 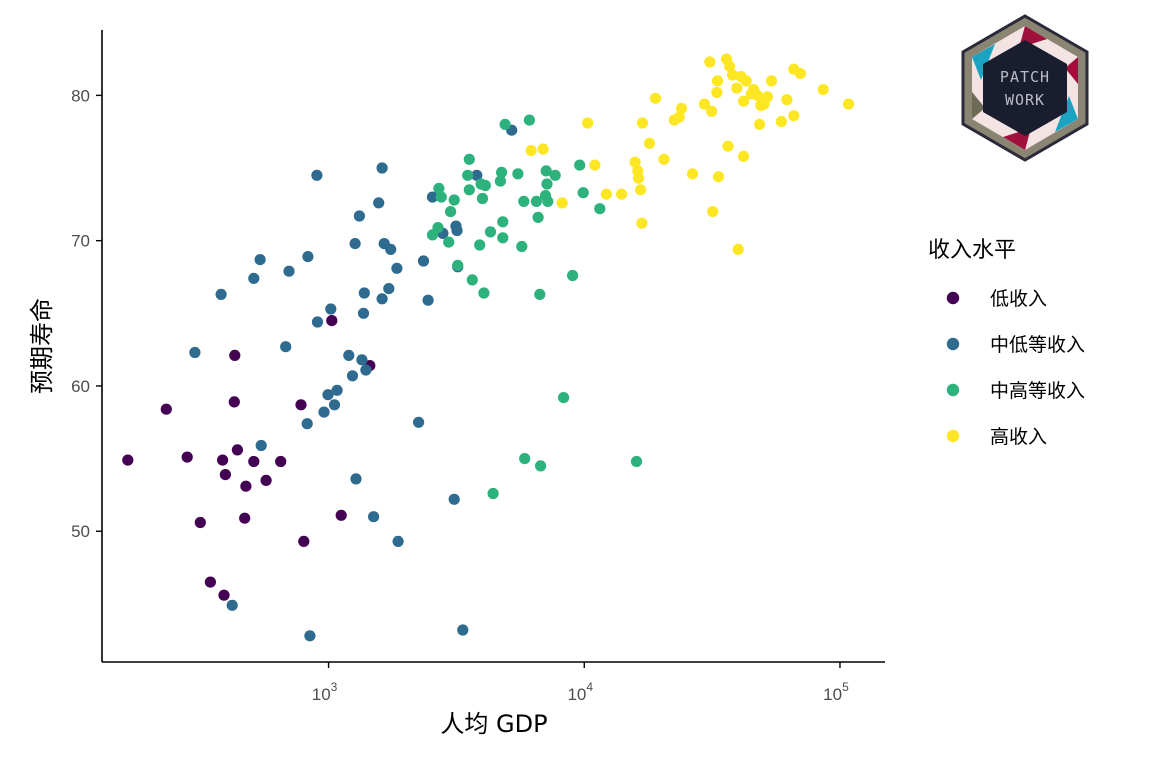 I want to click on x-axis-title: 人均 GDP, so click(x=493, y=724).